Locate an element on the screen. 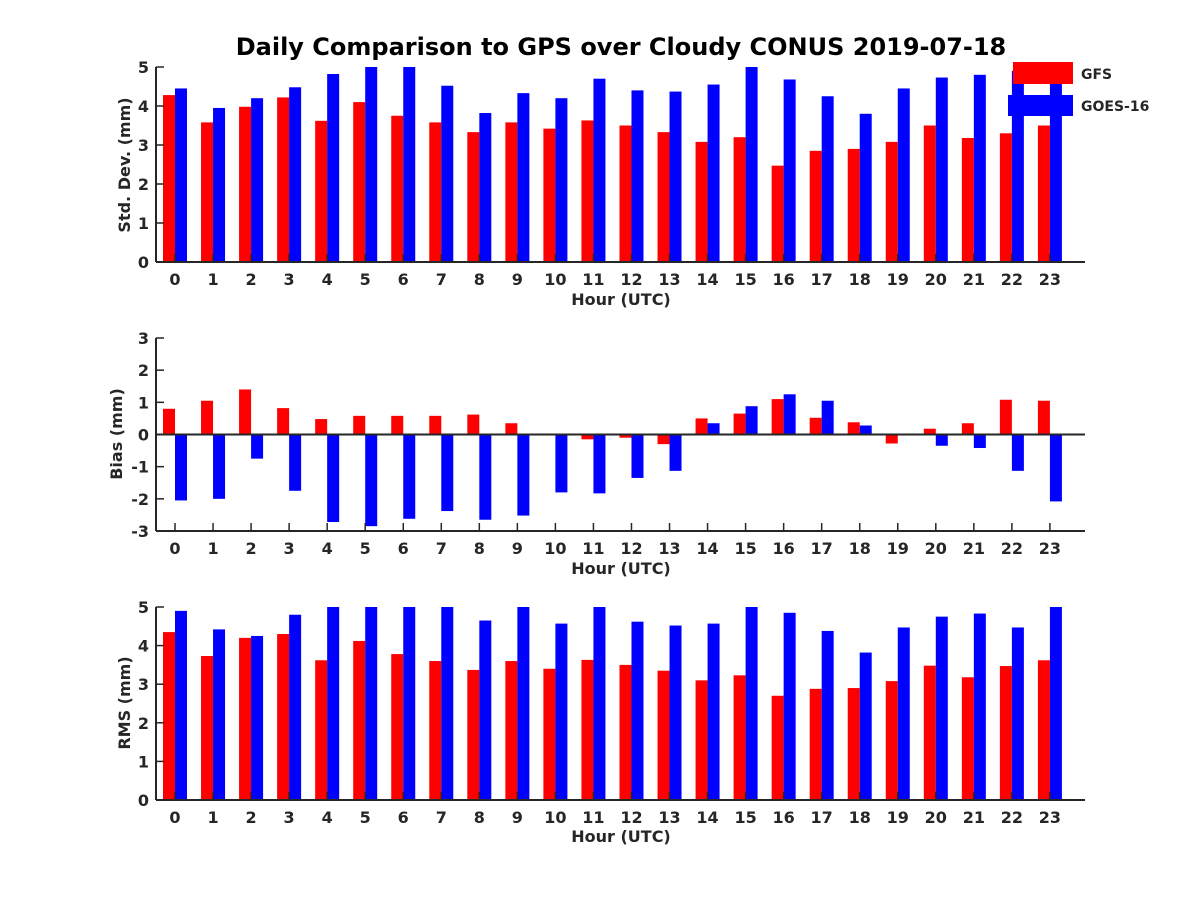 The height and width of the screenshot is (900, 1200). rms-y-tick-label: 4 is located at coordinates (143, 646).